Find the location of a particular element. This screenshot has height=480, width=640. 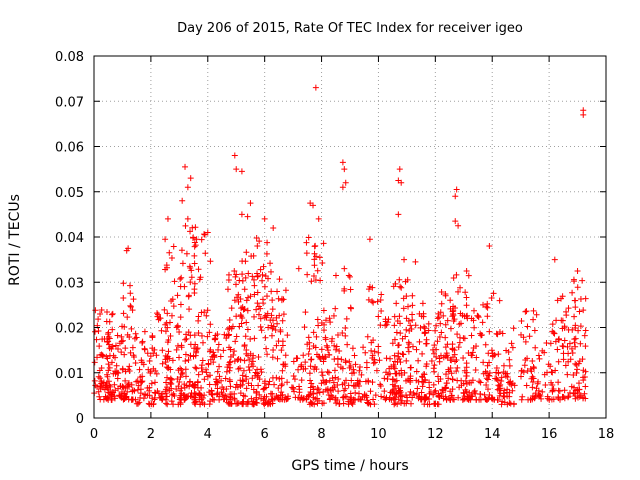

x-tick-label: 4 is located at coordinates (208, 434).